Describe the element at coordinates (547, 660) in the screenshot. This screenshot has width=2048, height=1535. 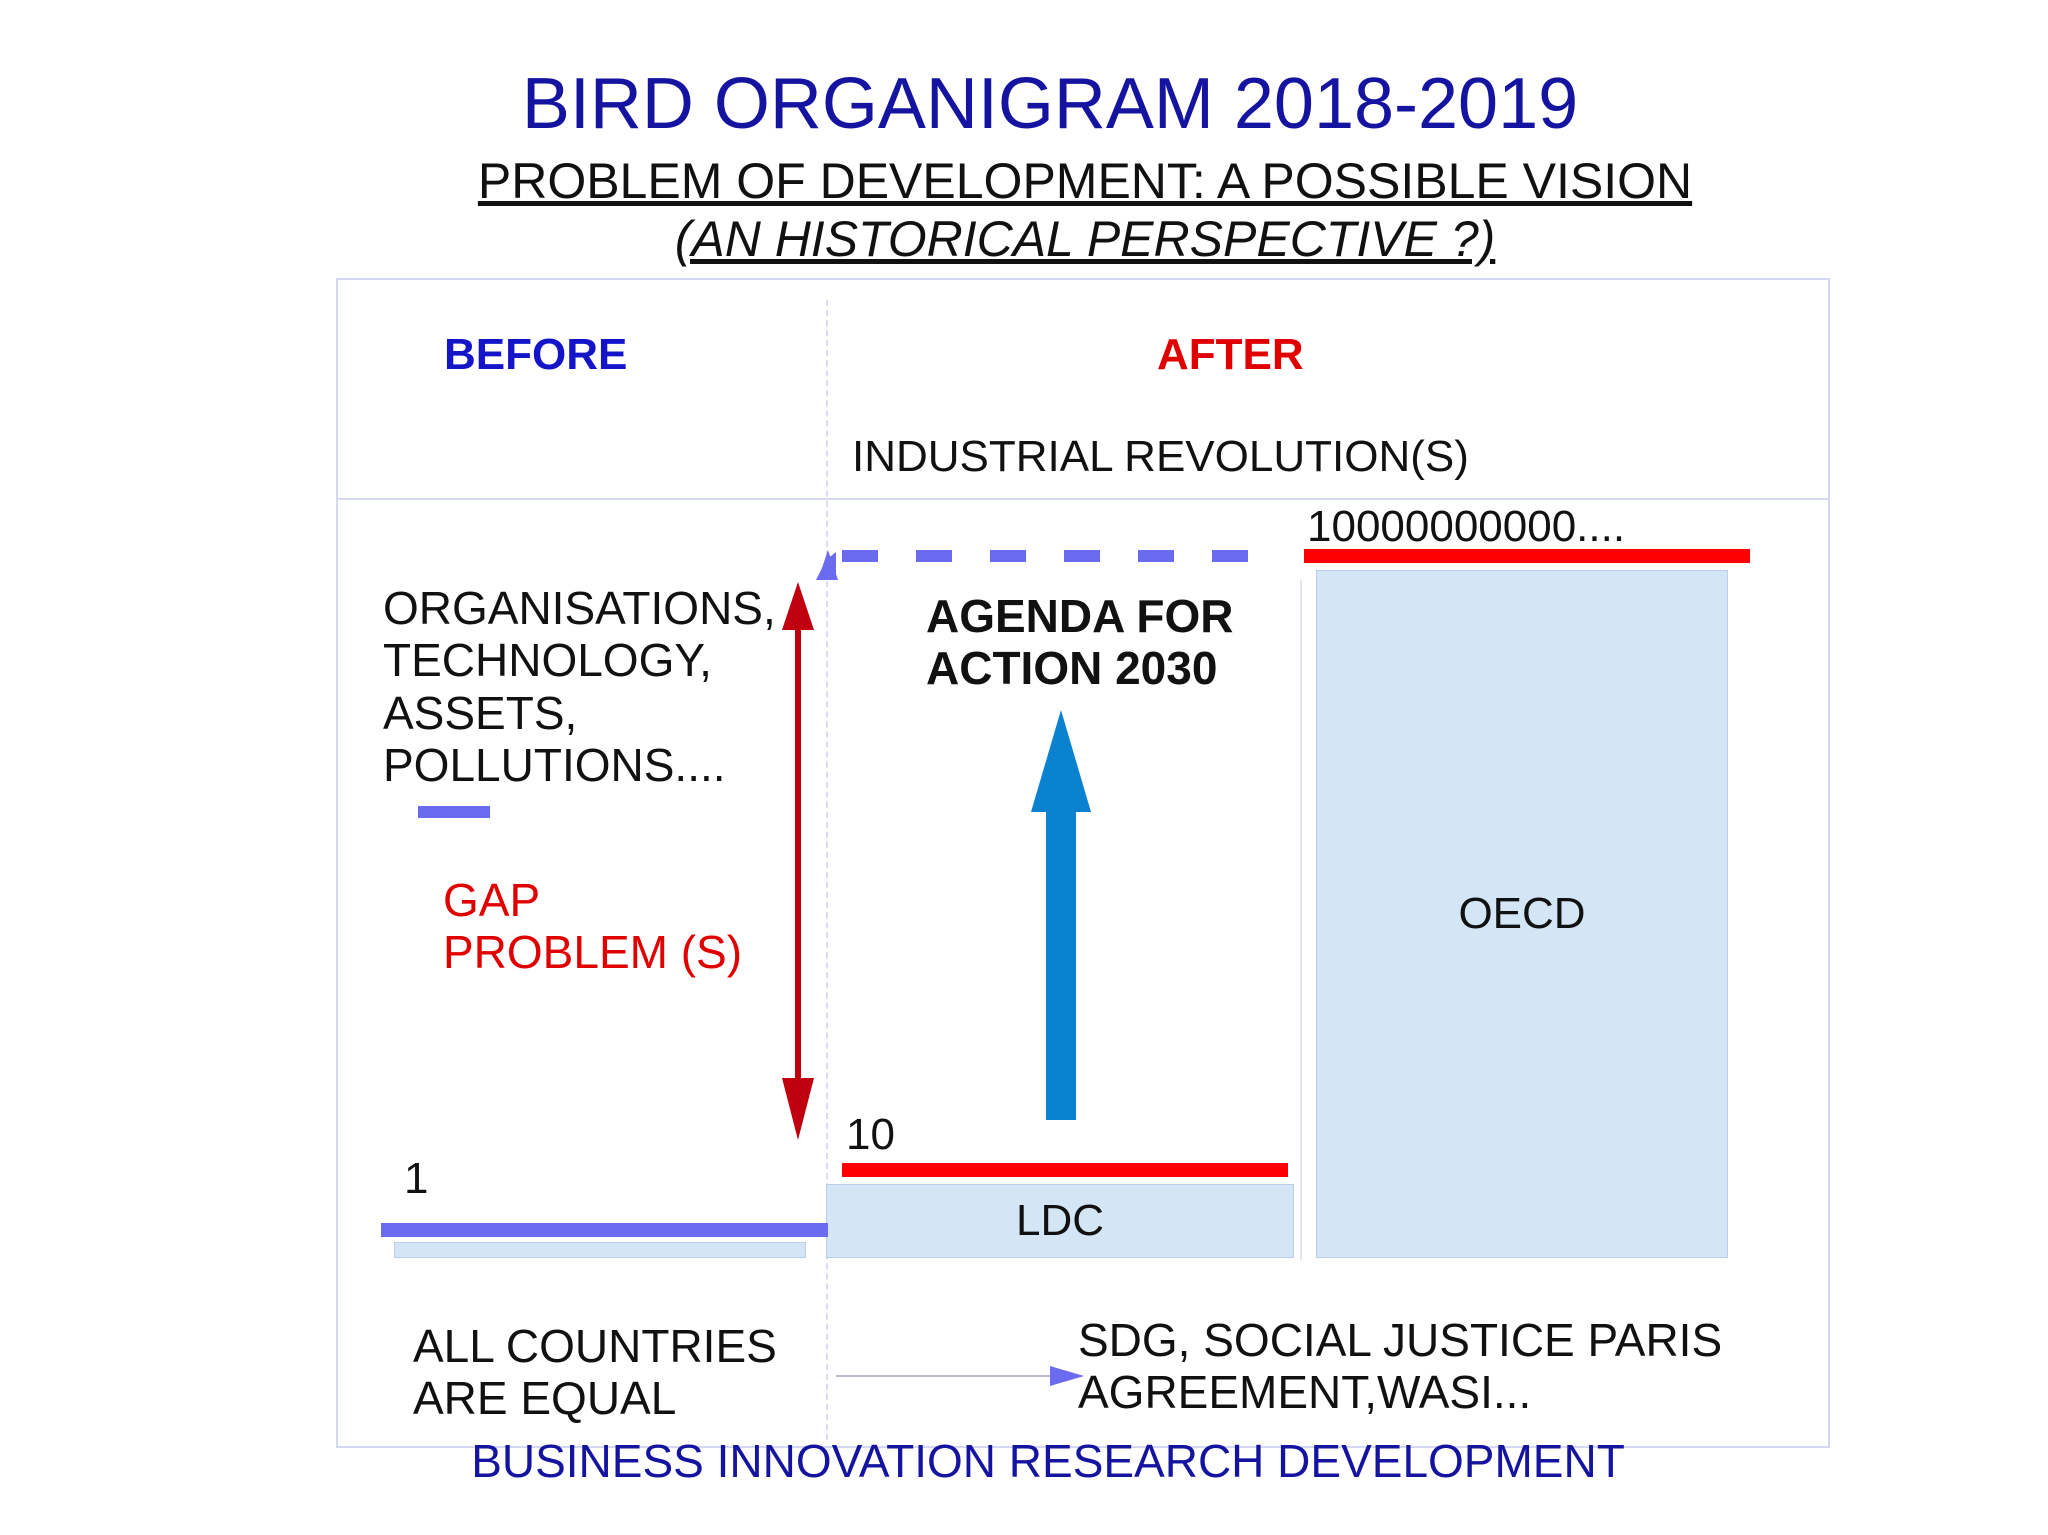
I see `org-line-2: TECHNOLOGY,` at that location.